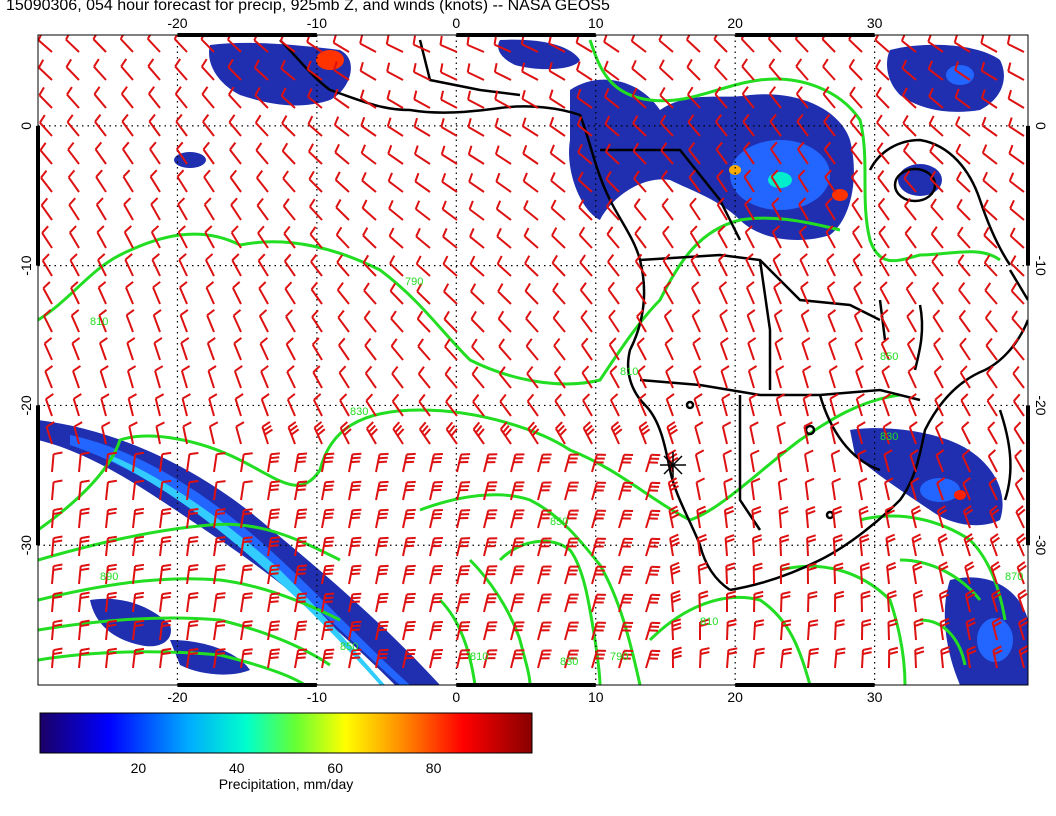 This screenshot has height=816, width=1056. I want to click on contour-label: 890, so click(109, 577).